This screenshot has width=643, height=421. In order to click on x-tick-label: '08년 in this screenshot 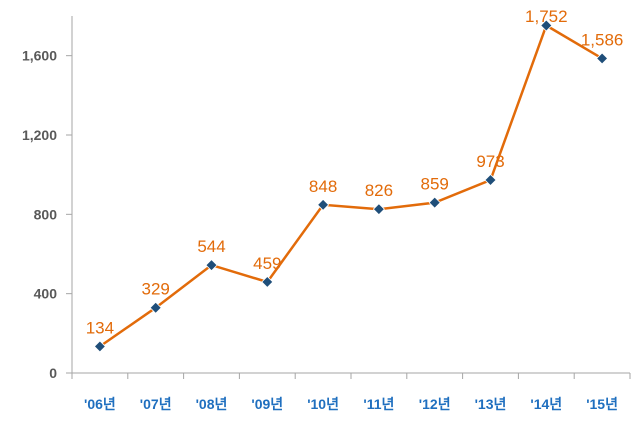, I will do `click(212, 404)`.